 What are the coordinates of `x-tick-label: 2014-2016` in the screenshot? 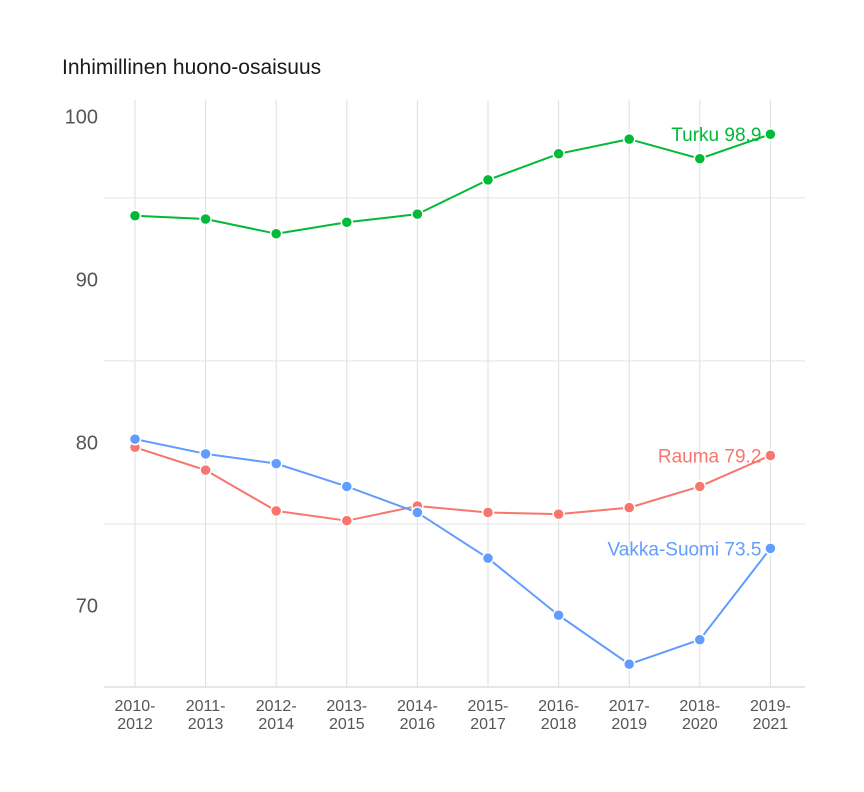 It's located at (417, 715).